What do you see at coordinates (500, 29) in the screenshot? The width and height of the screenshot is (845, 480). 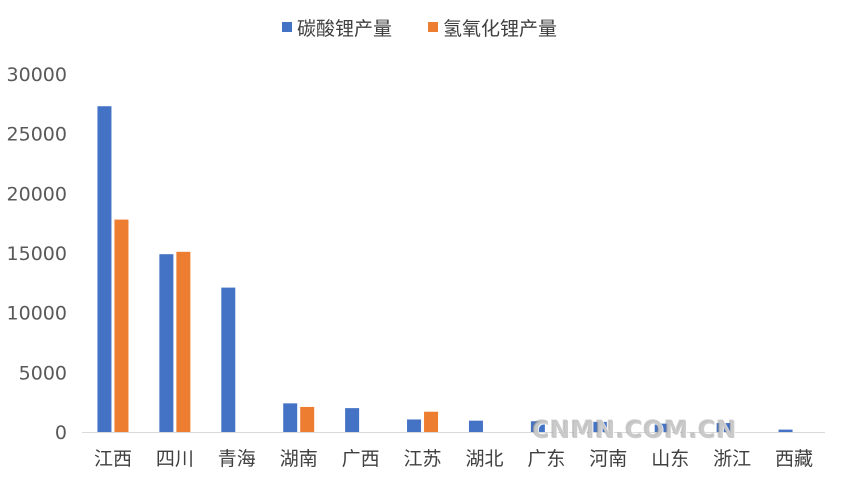 I see `legend-label-2: 氢氧化锂产量` at bounding box center [500, 29].